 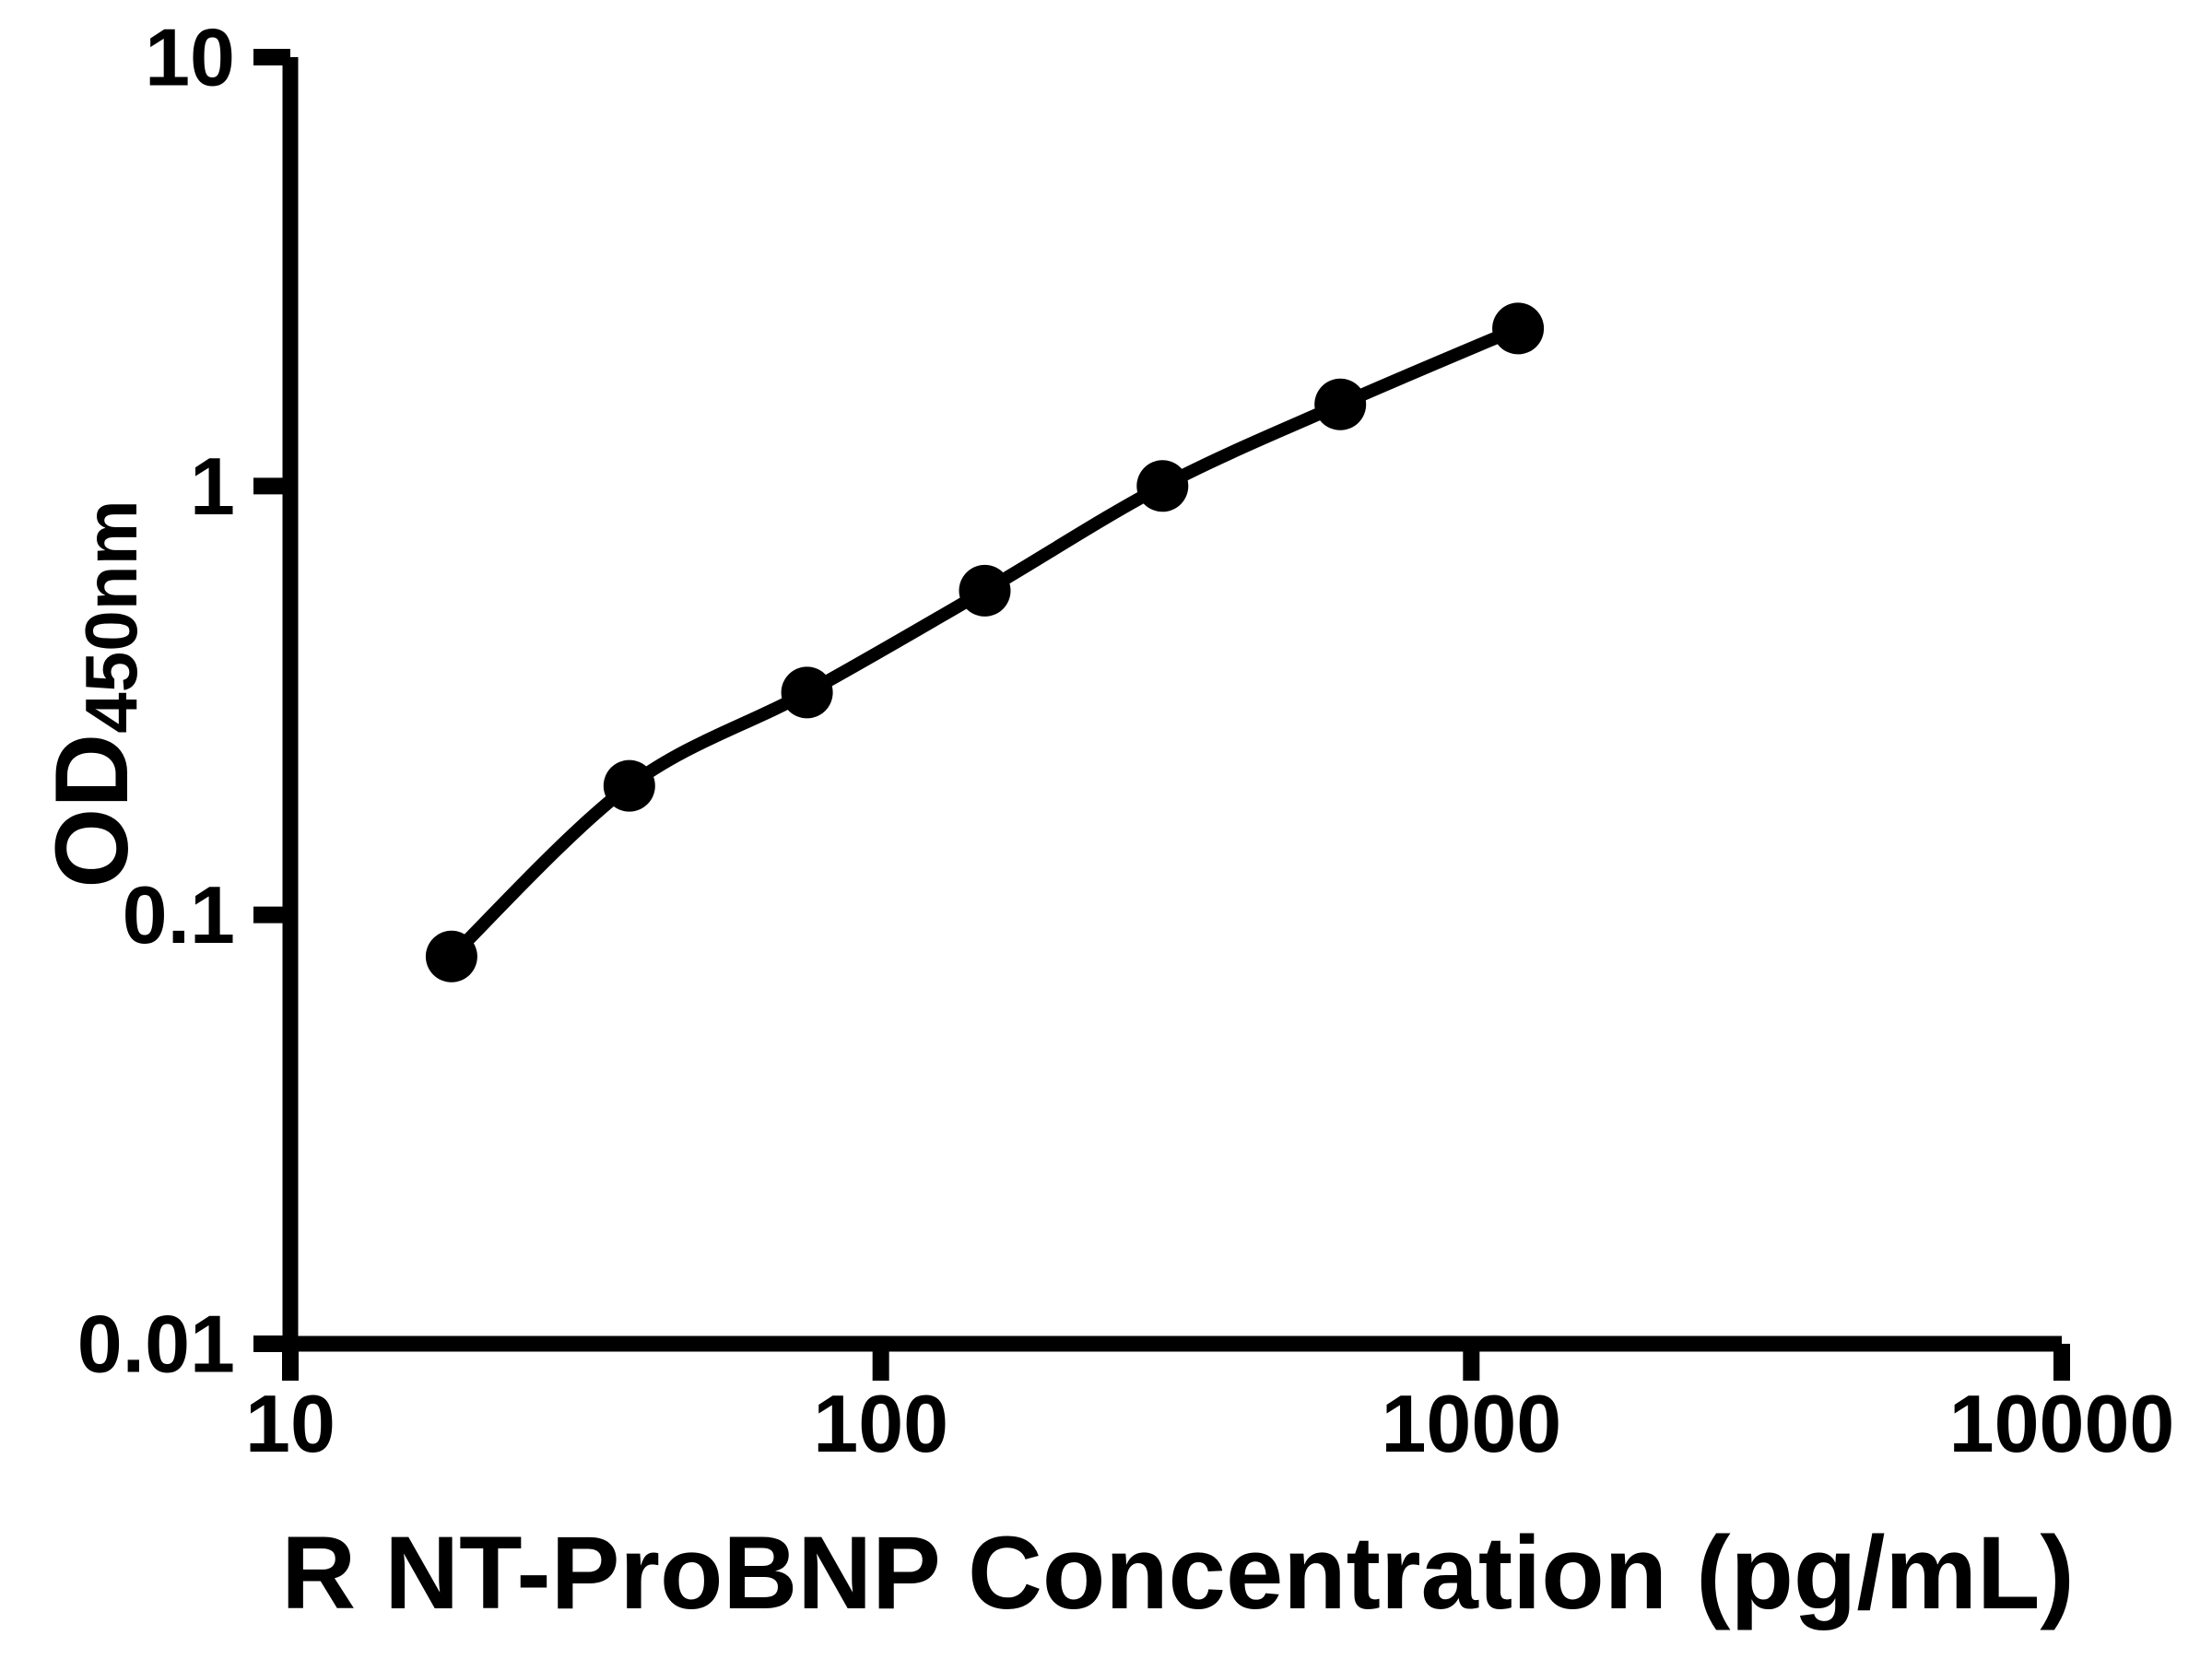 I want to click on y-axis-title: OD450nm, so click(x=93, y=694).